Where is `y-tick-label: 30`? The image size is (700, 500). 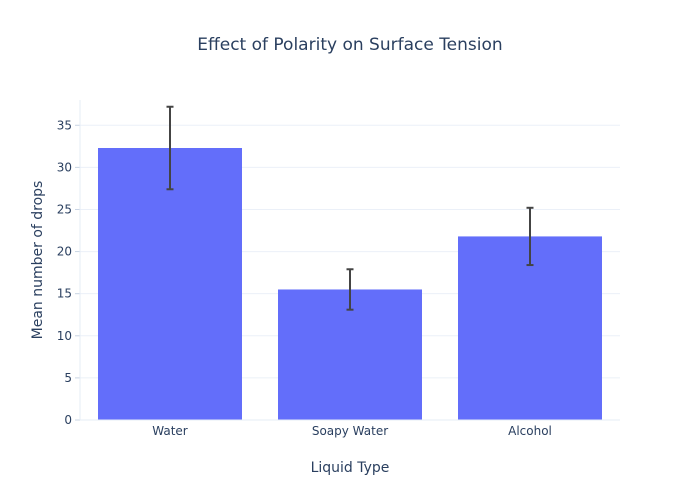
y-tick-label: 30 is located at coordinates (64, 167).